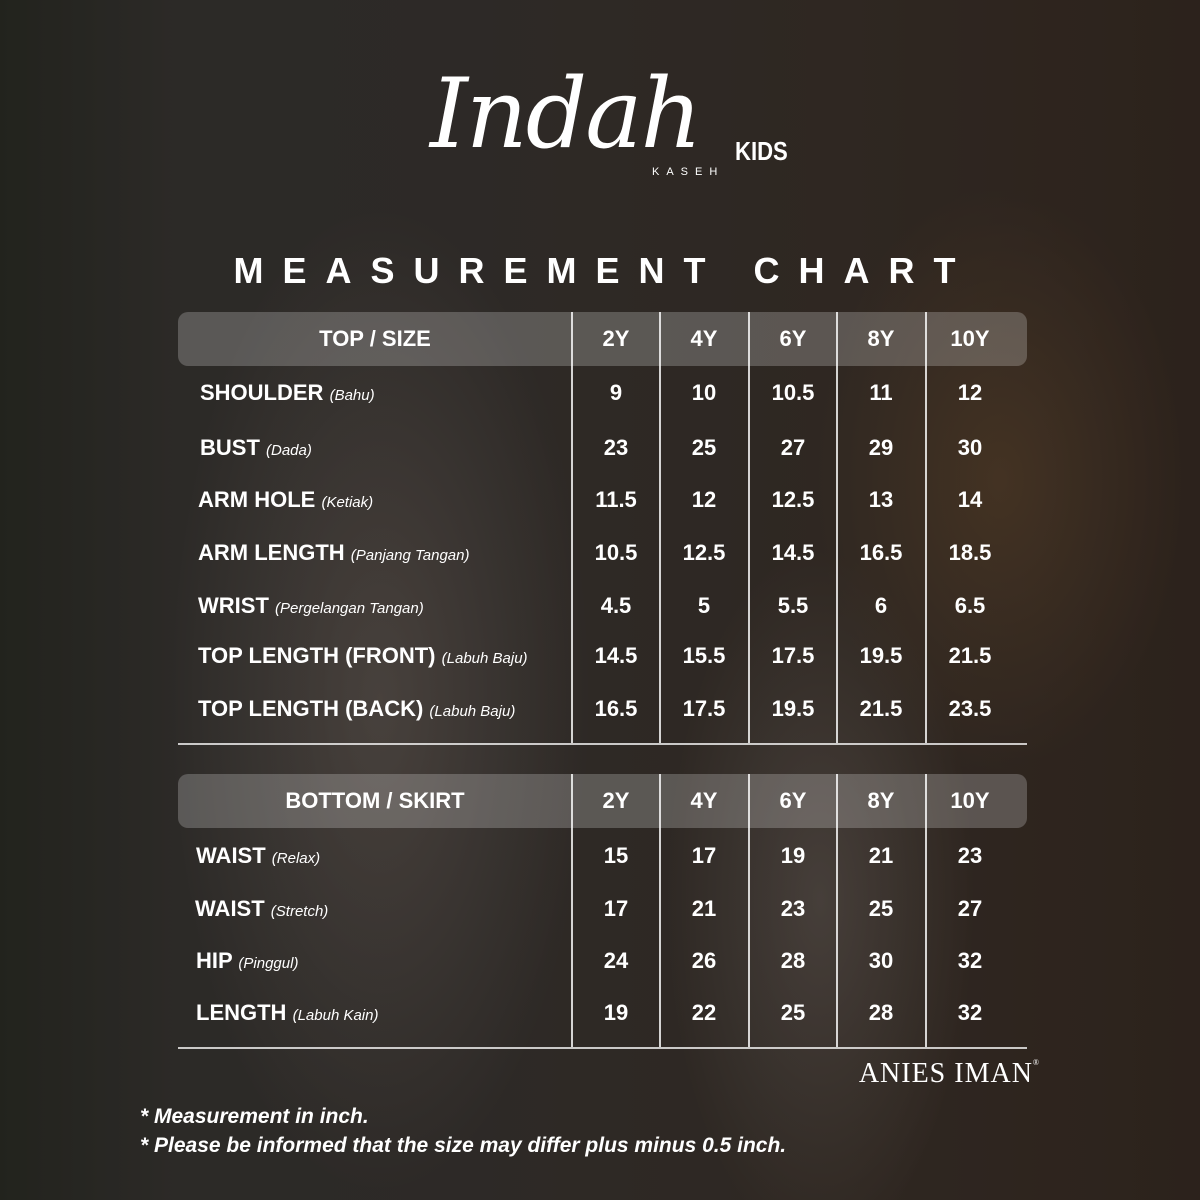 This screenshot has height=1200, width=1200. Describe the element at coordinates (881, 447) in the screenshot. I see `value-cell: 29` at that location.